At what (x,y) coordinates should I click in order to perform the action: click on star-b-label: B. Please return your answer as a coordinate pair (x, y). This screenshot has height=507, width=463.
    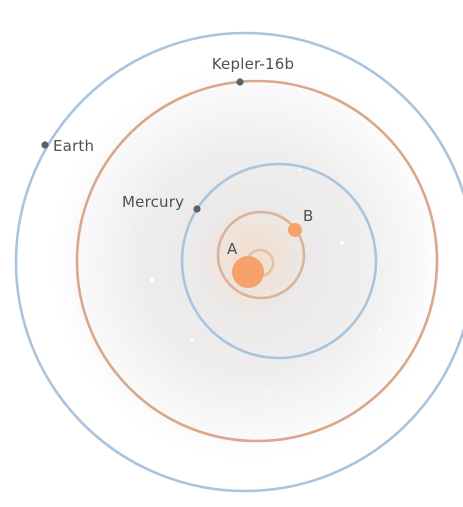
    Looking at the image, I should click on (308, 216).